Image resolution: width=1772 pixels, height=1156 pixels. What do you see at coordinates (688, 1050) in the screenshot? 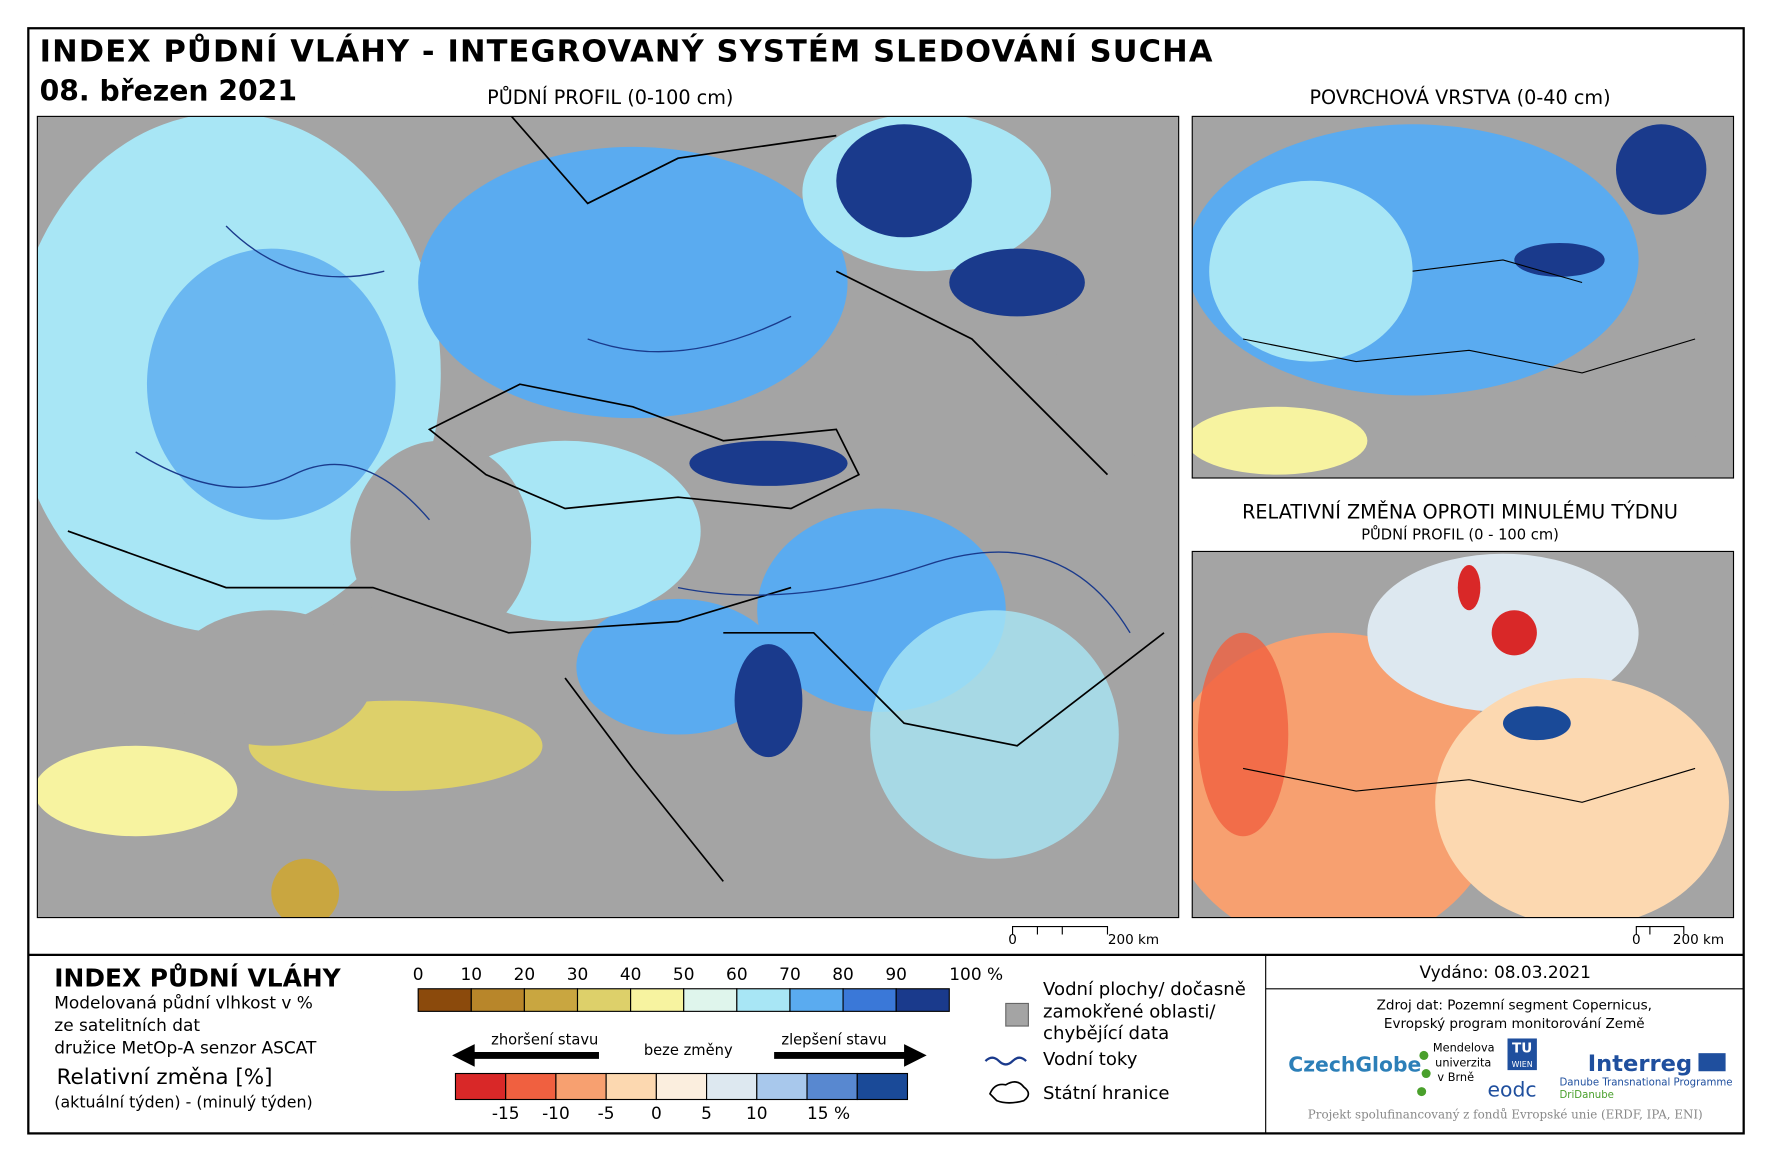
I see `legend-text: beze změny` at bounding box center [688, 1050].